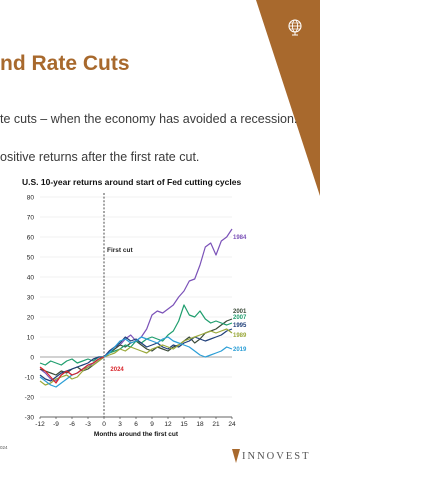 This screenshot has height=480, width=426. I want to click on brand-mark-icon, so click(236, 456).